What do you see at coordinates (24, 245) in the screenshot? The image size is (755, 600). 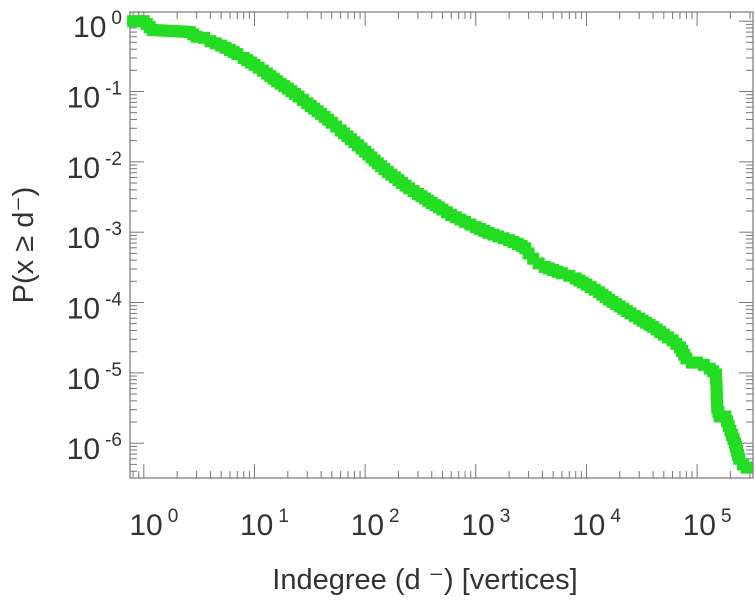 I see `y-axis-label: P(x ≥ d⁻)` at bounding box center [24, 245].